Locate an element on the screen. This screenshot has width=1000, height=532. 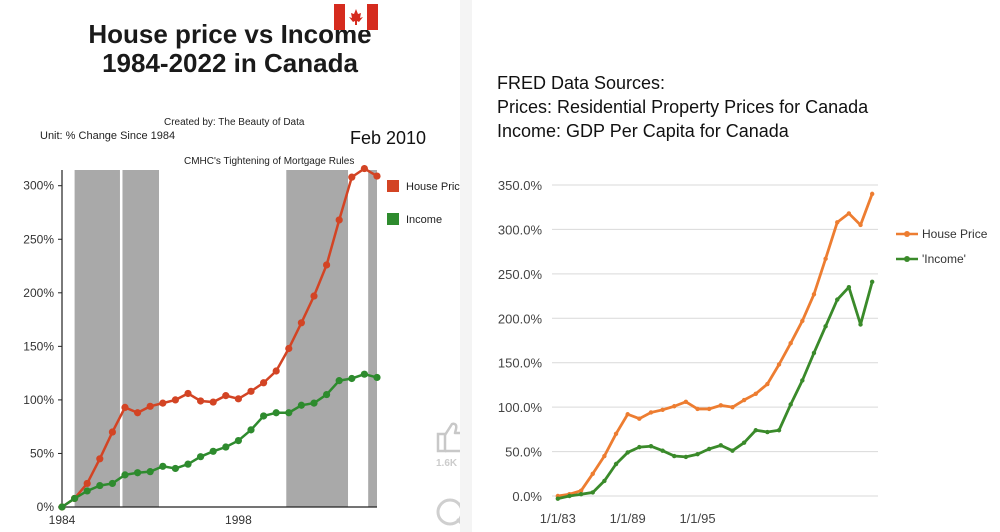
y-tick-label: 100.0% is located at coordinates (520, 407).